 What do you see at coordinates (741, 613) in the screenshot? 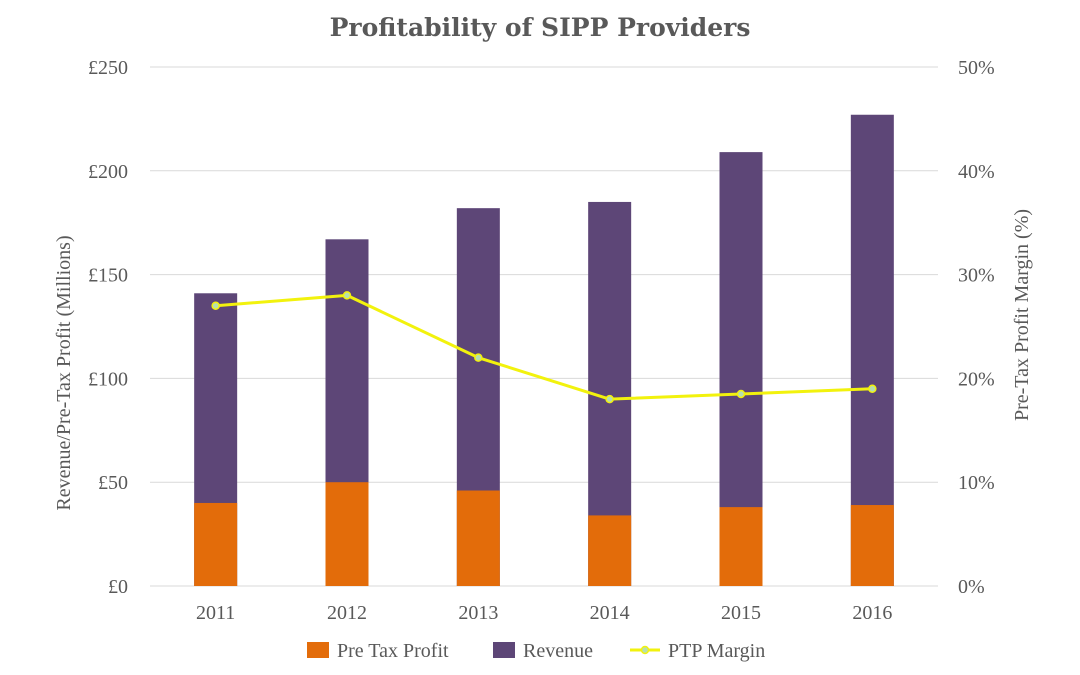
I see `x-tick-label: 2015` at bounding box center [741, 613].